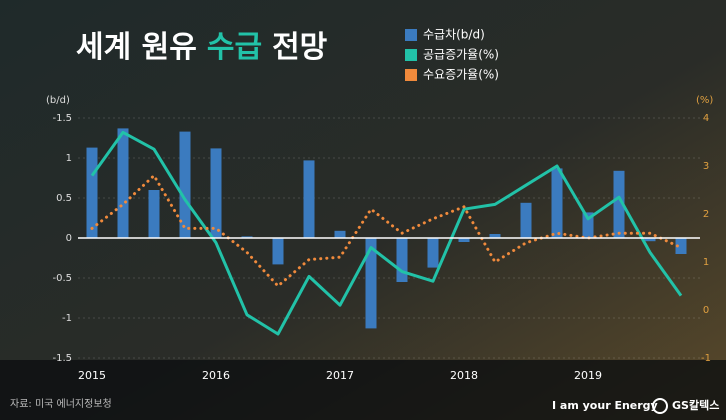 The image size is (726, 420). What do you see at coordinates (67, 318) in the screenshot?
I see `y-tick-label: -1` at bounding box center [67, 318].